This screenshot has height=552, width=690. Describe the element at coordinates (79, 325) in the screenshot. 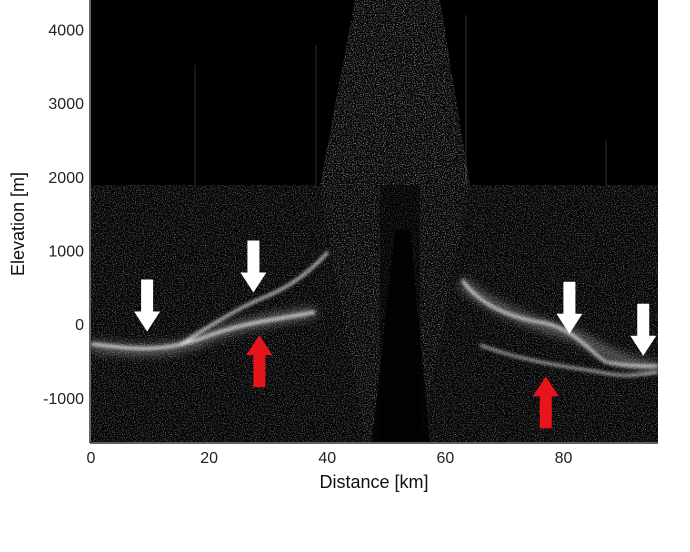

I see `y-tick-label: 0` at that location.